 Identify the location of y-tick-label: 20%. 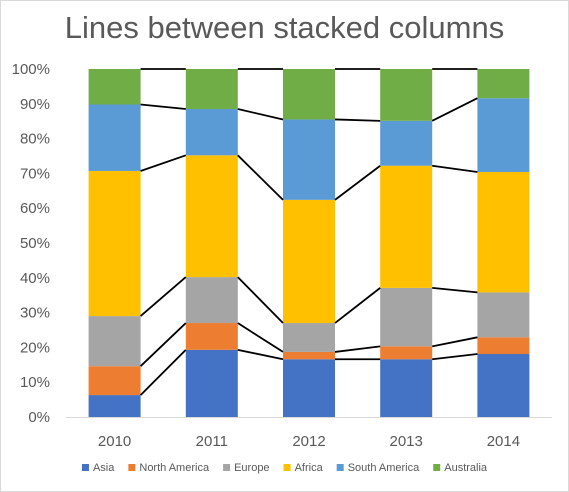
(35, 347).